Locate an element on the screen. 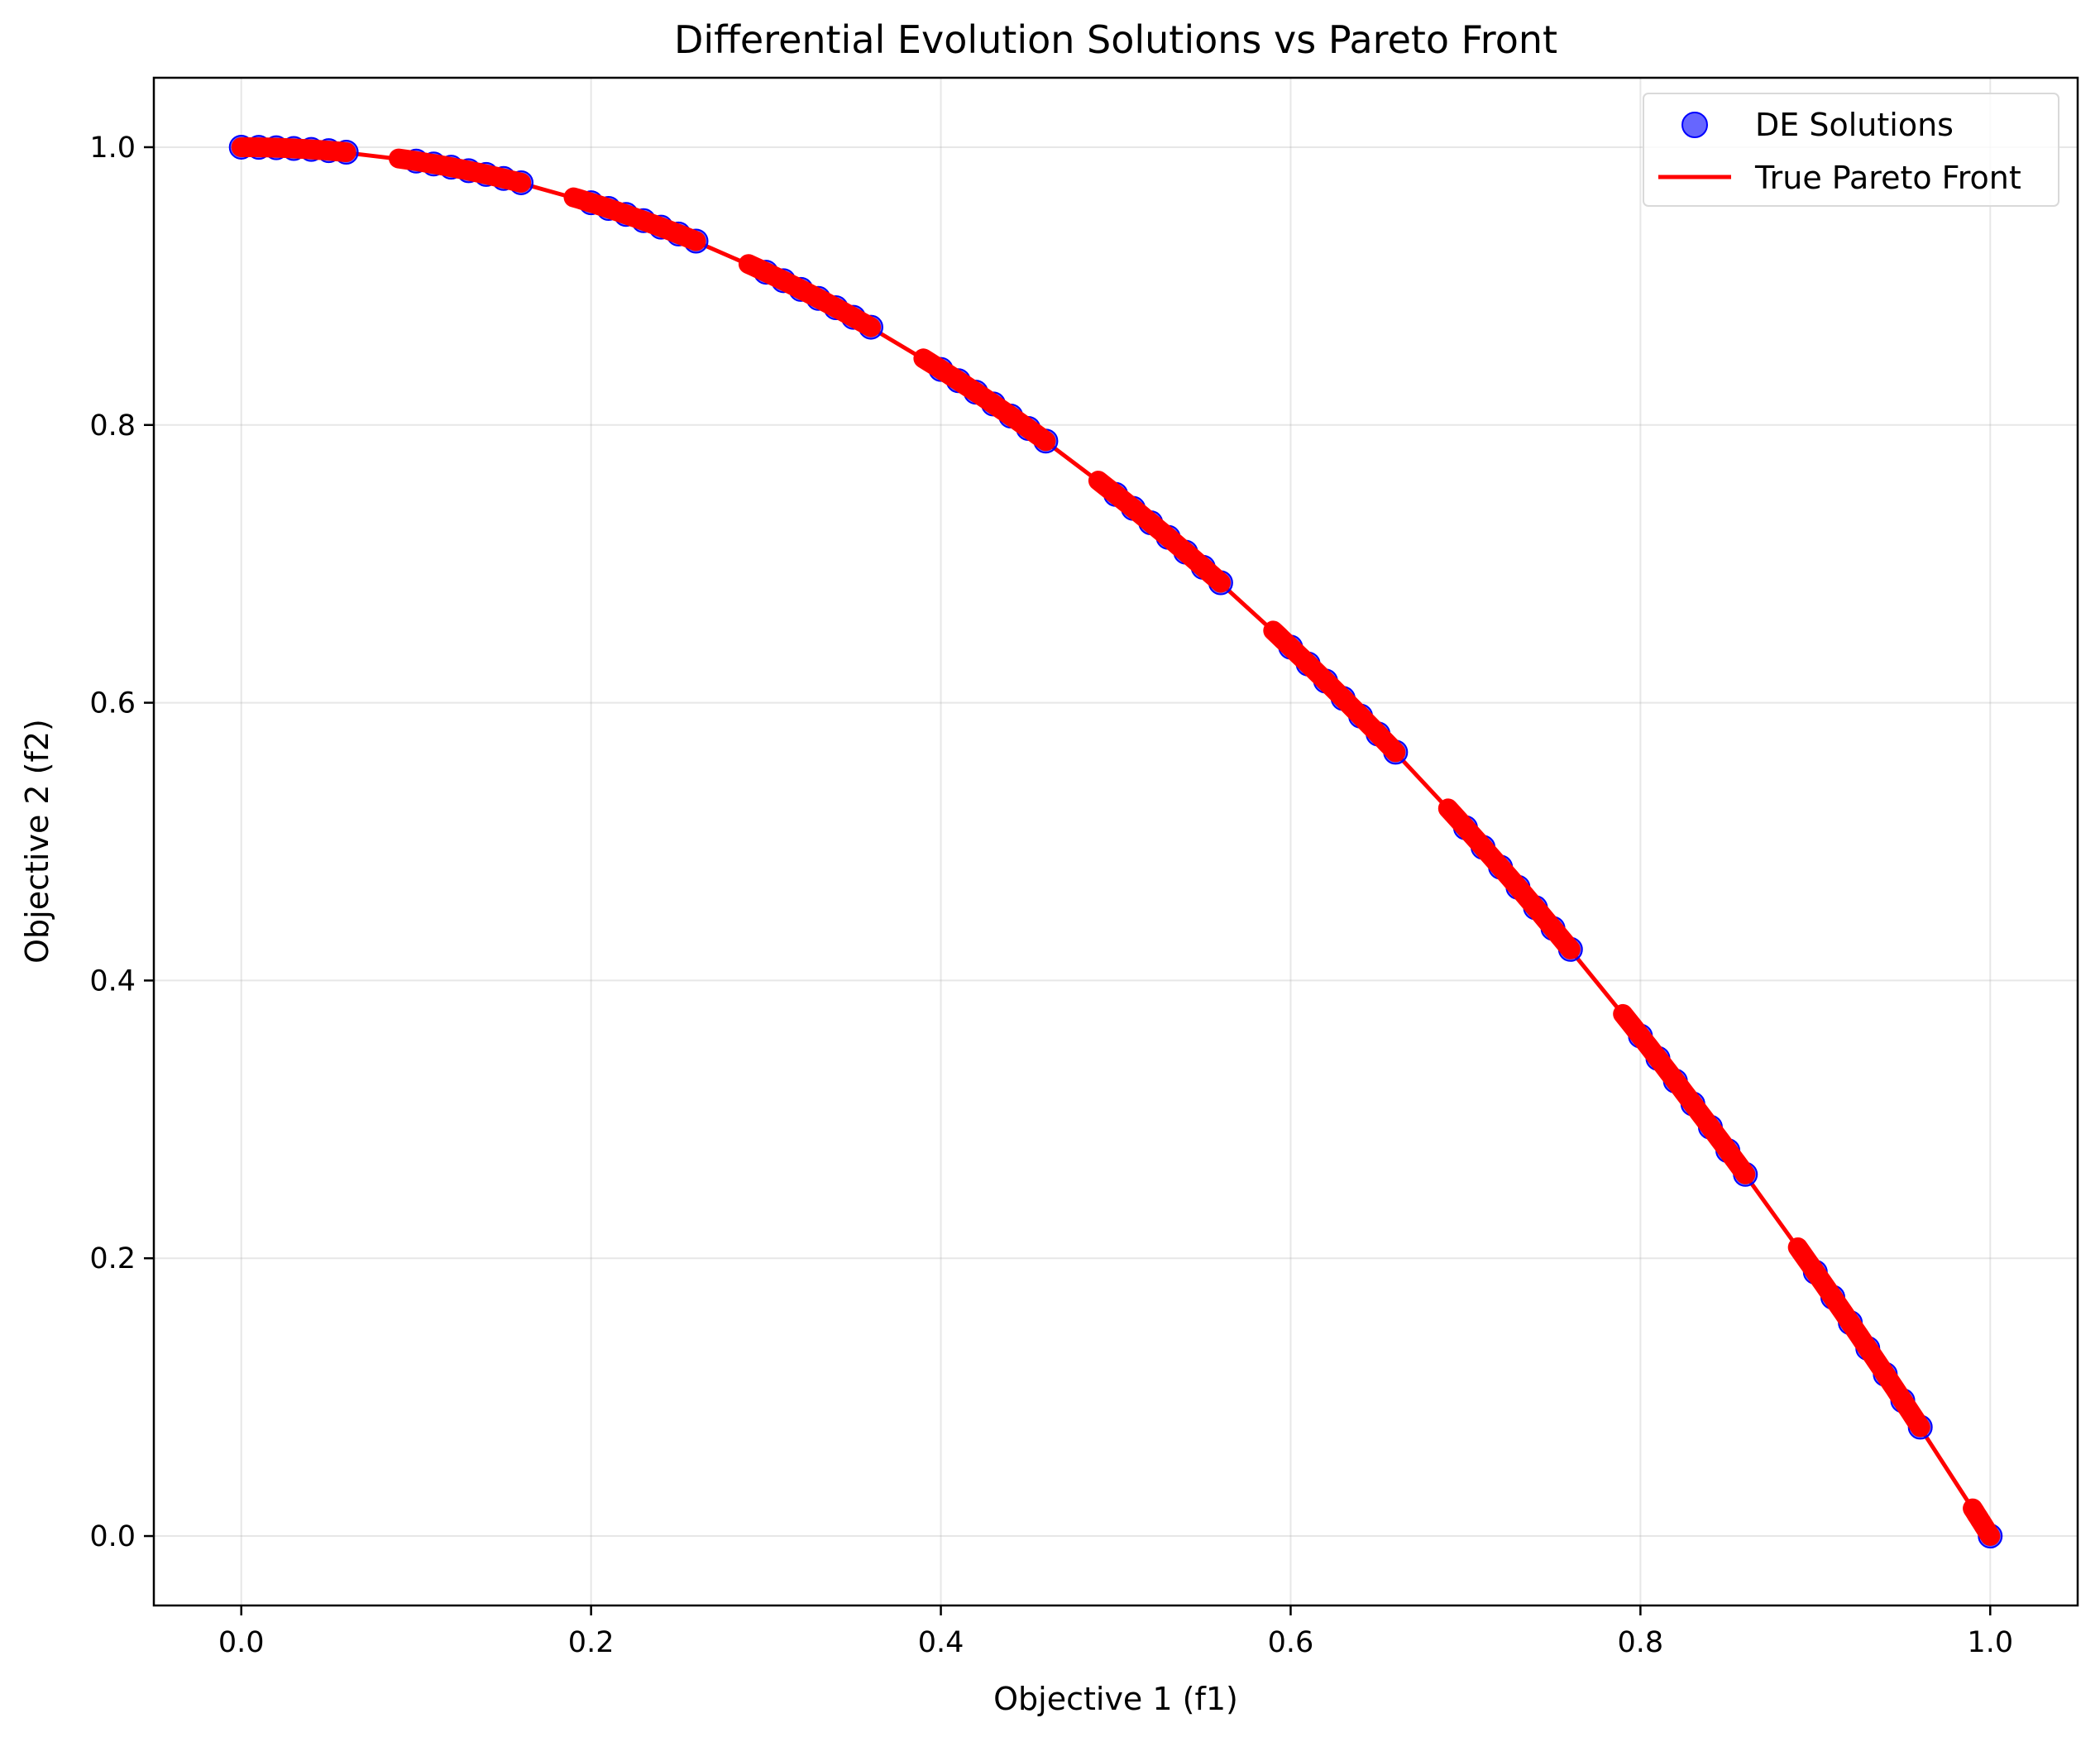 The height and width of the screenshot is (1737, 2100). y-tick-label: 0.2 is located at coordinates (113, 1258).